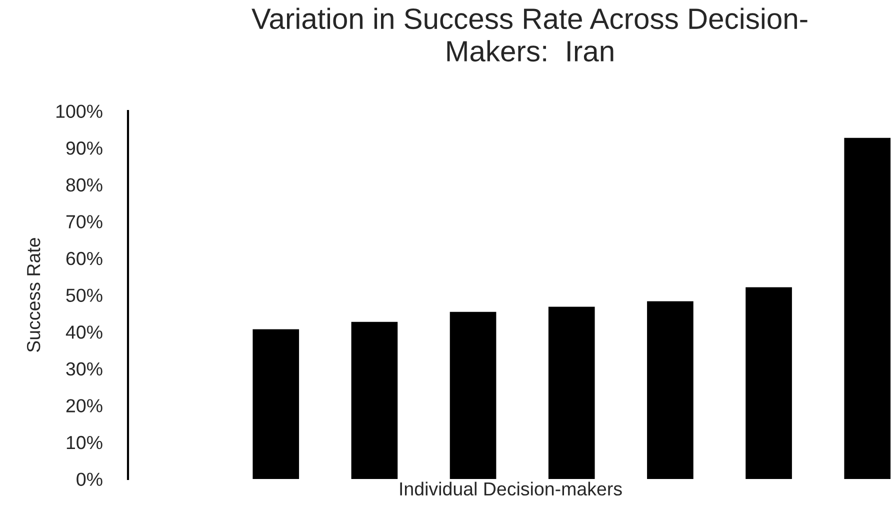  Describe the element at coordinates (84, 405) in the screenshot. I see `y-tick-label: 20%` at that location.